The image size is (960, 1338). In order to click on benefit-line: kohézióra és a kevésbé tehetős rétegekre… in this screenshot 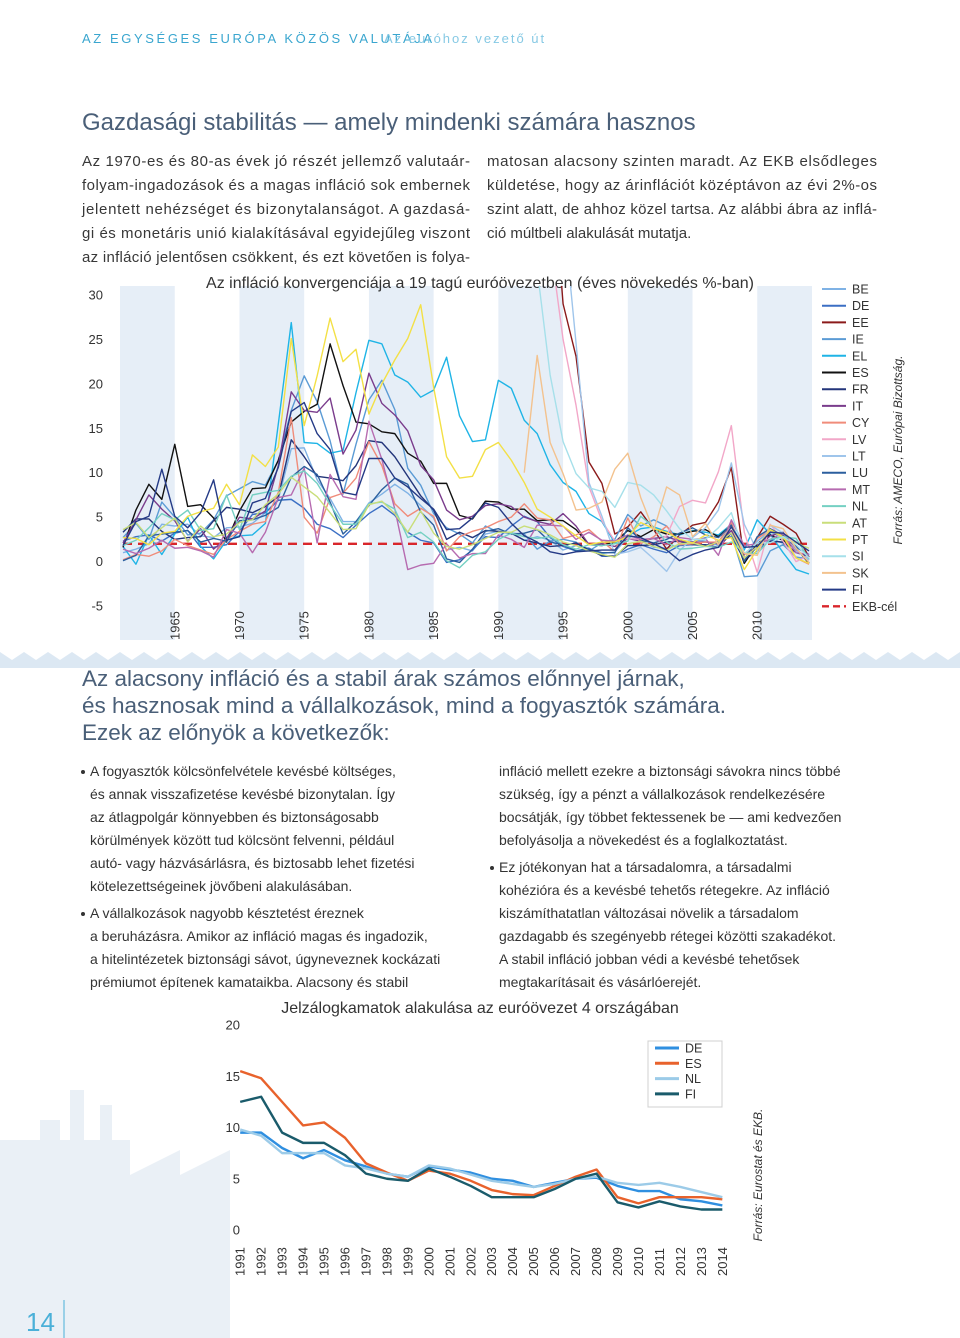, I will do `click(664, 890)`.